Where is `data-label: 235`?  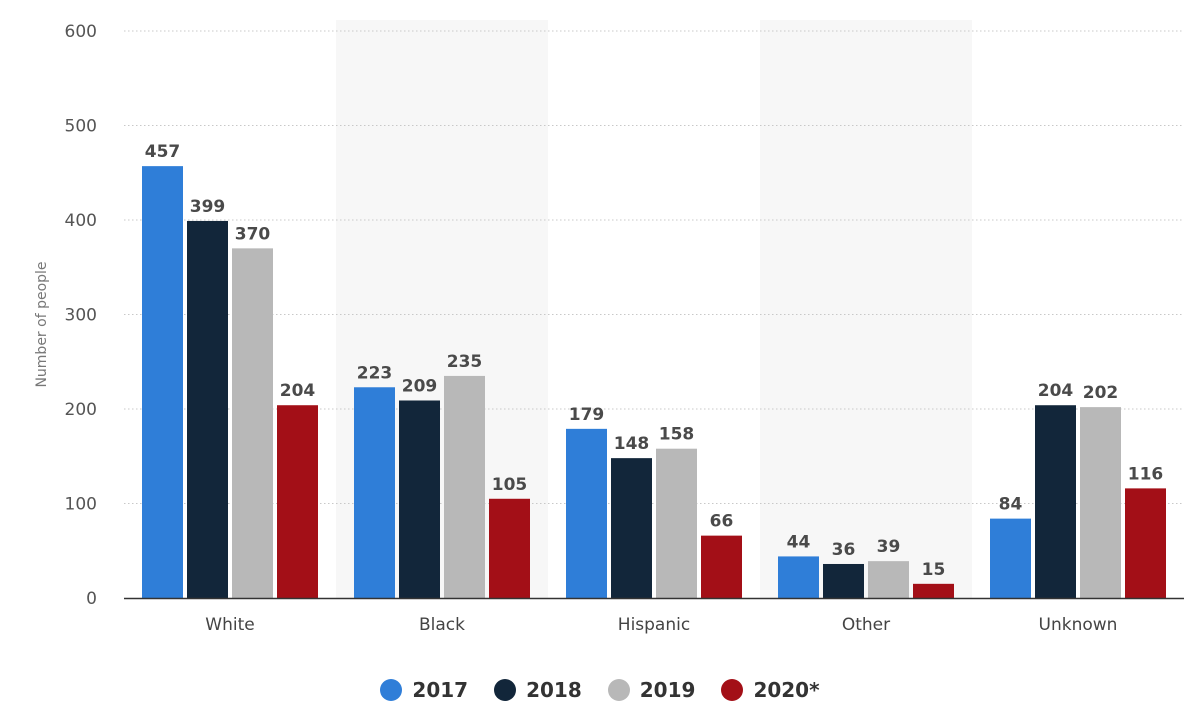 data-label: 235 is located at coordinates (465, 362).